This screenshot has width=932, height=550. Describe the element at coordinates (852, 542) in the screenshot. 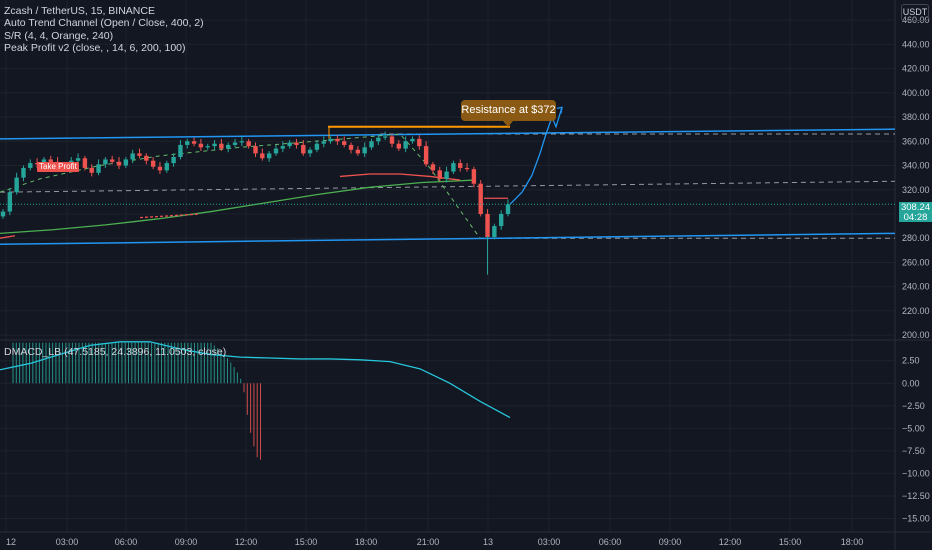

I see `time-axis-label: 18:00` at that location.